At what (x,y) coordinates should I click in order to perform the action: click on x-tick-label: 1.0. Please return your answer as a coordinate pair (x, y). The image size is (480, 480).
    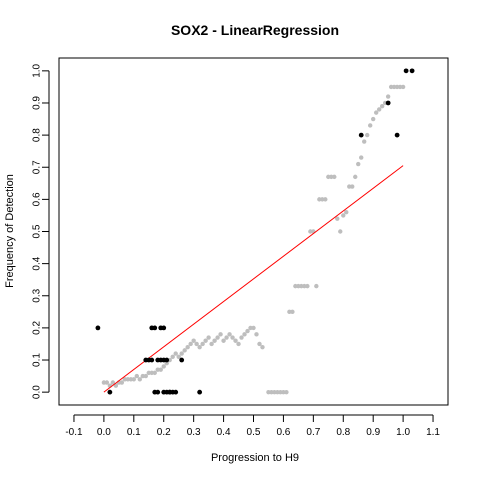
    Looking at the image, I should click on (403, 432).